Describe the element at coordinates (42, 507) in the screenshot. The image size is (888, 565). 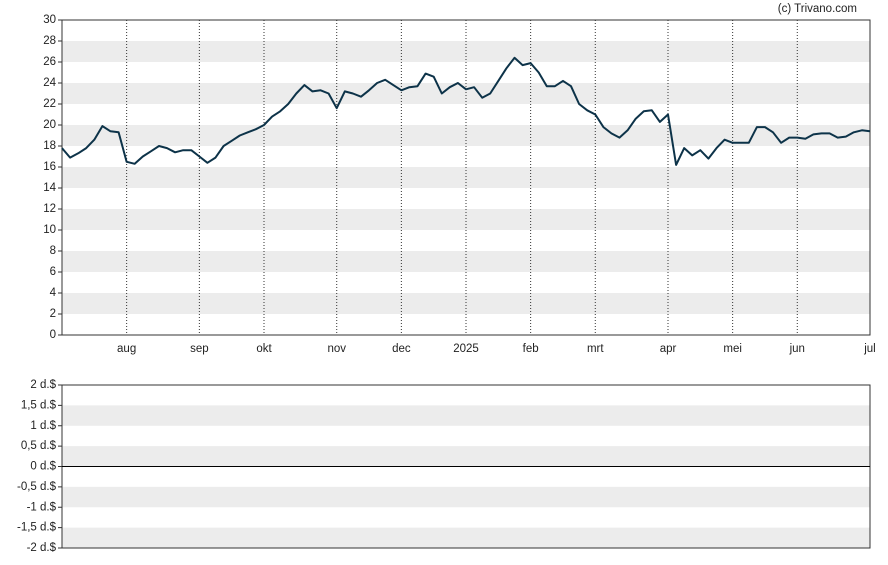
I see `y-tick-label: -1 d.$` at that location.